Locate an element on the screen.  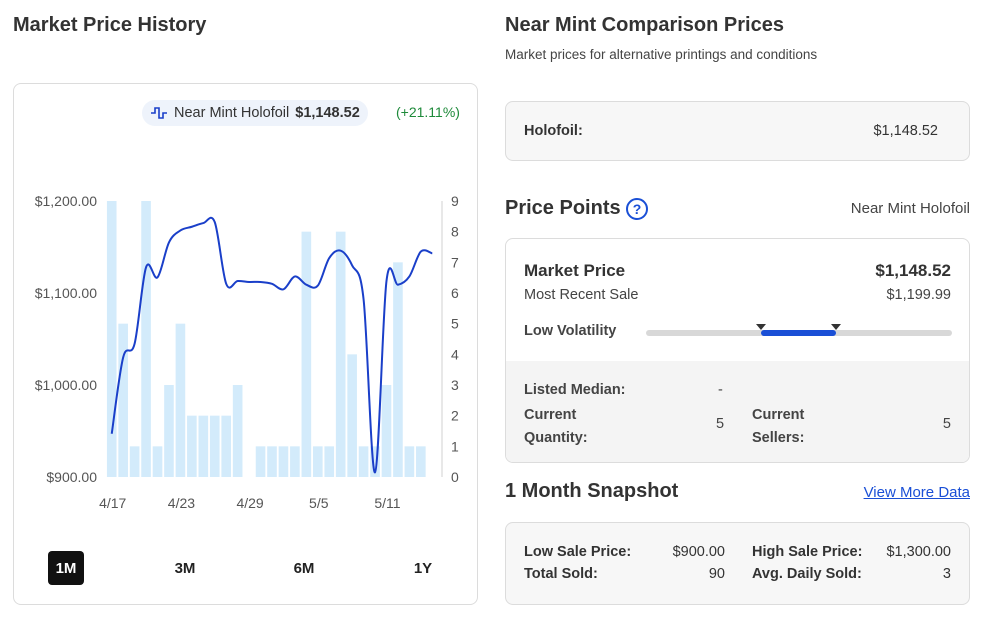
chart-legend: Near Mint Holofoil $1,148.52 is located at coordinates (255, 113).